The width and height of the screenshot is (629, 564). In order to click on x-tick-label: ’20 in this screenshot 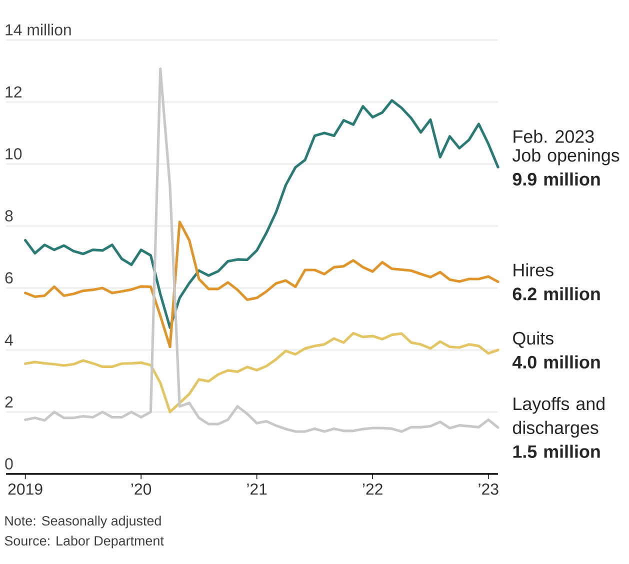, I will do `click(141, 489)`.